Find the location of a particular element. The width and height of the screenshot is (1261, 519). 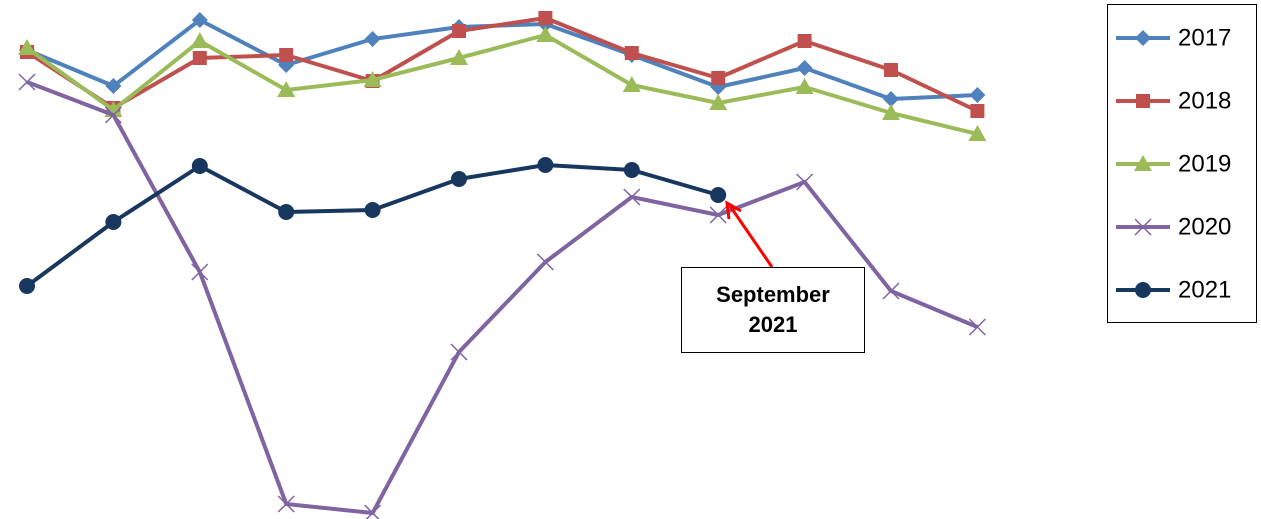

annotation-arrowhead is located at coordinates (733, 210).